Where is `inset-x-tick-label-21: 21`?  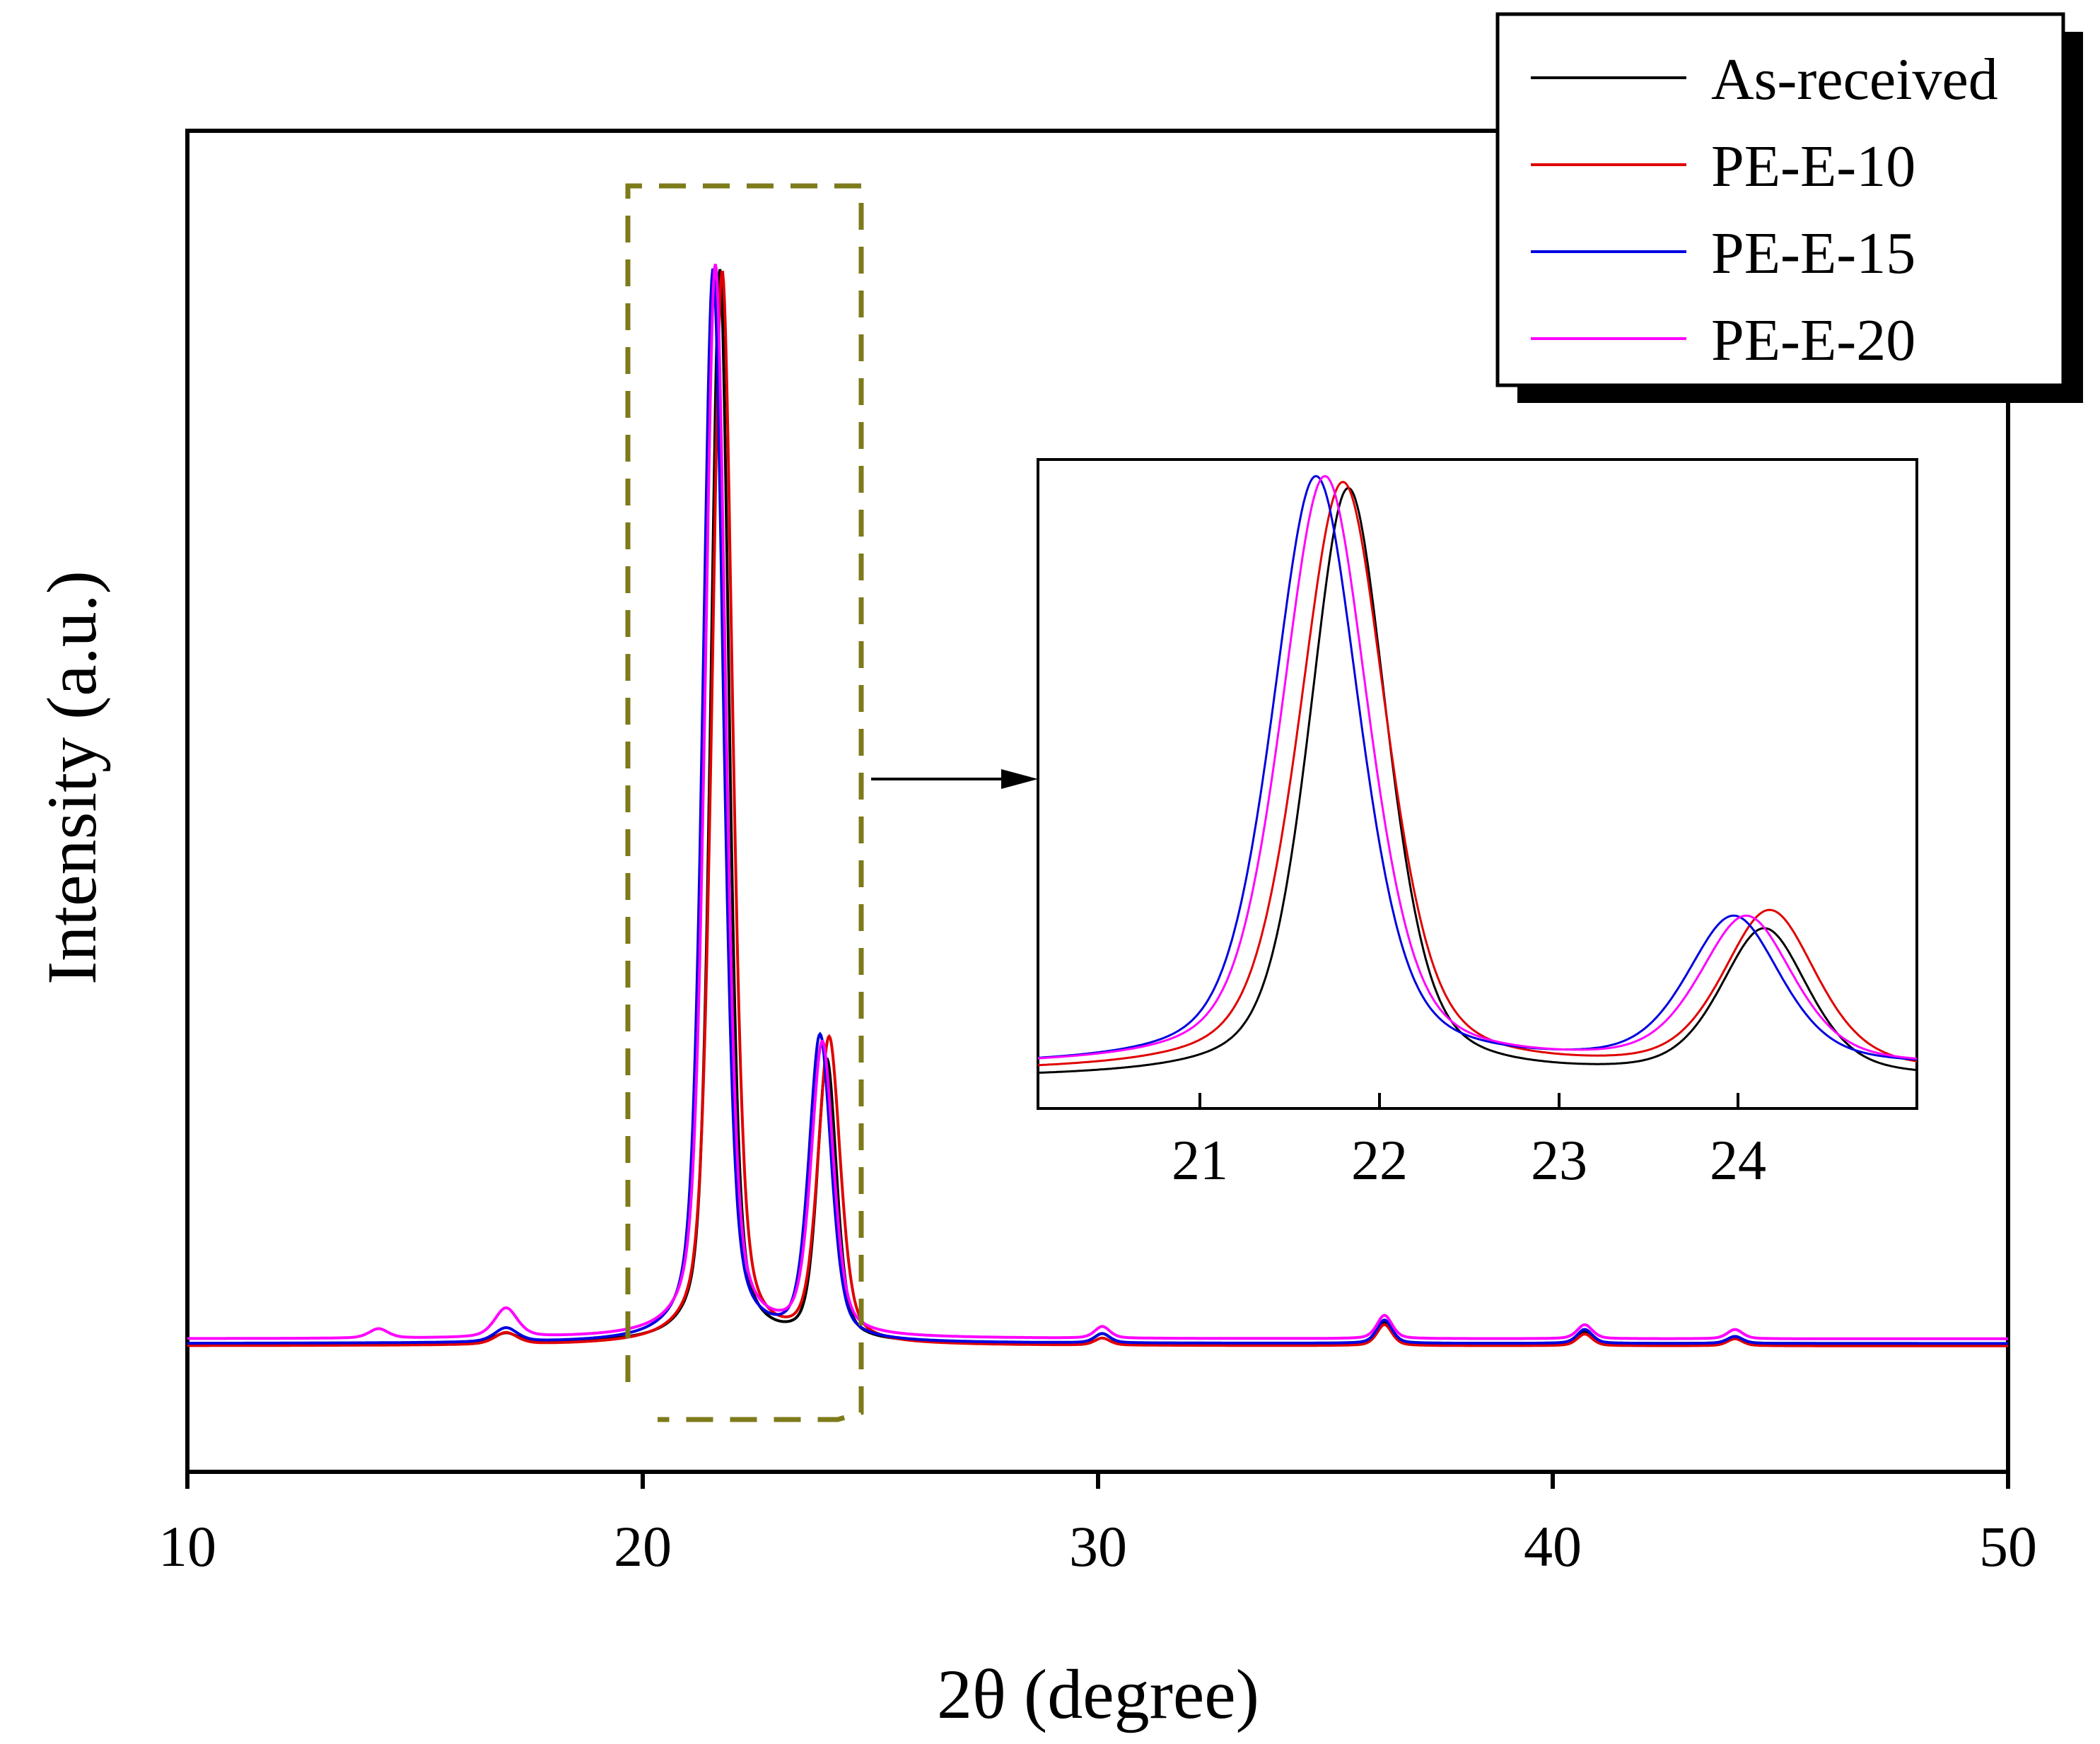
inset-x-tick-label-21: 21 is located at coordinates (1200, 1161).